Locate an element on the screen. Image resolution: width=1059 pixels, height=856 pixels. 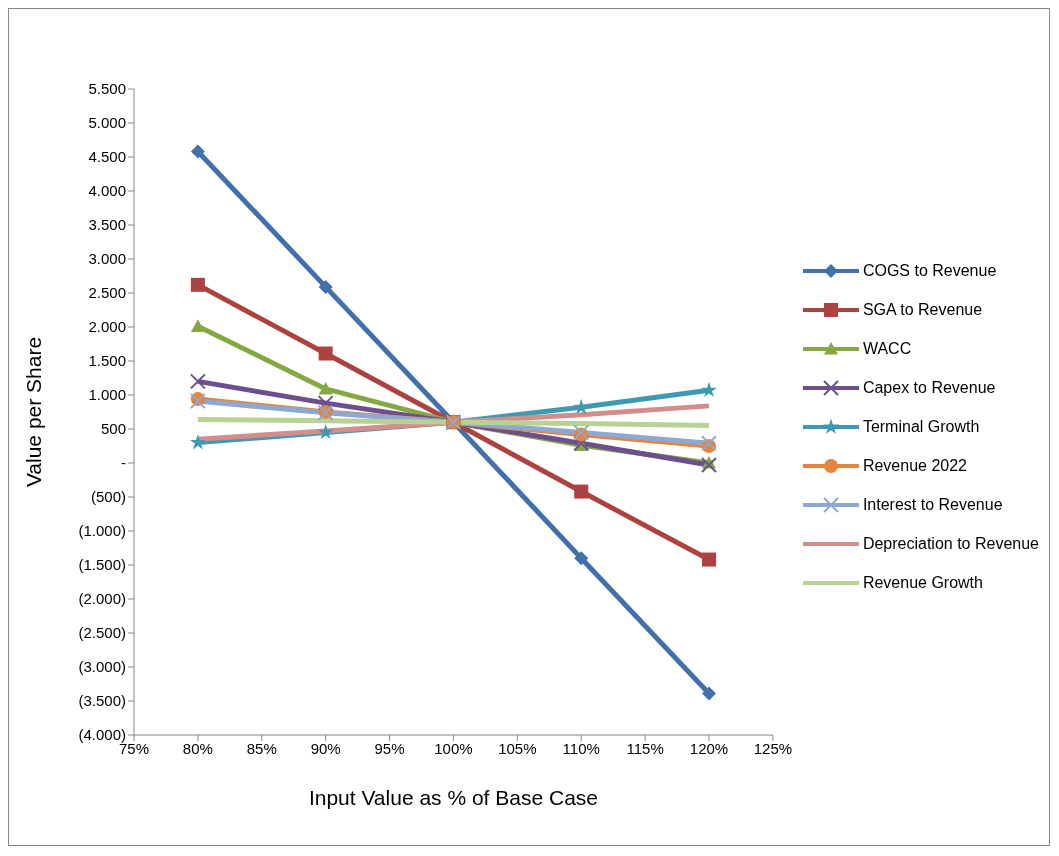
y-axis-title: Value per Share is located at coordinates (34, 412).